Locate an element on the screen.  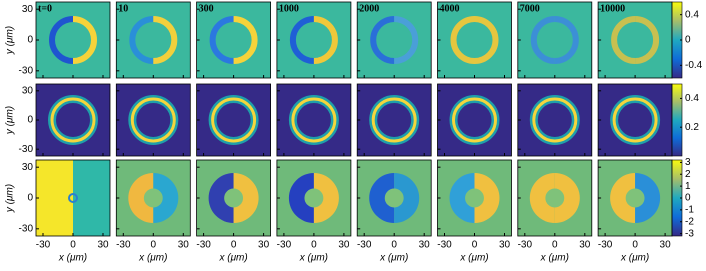
colorbar is located at coordinates (677, 120).